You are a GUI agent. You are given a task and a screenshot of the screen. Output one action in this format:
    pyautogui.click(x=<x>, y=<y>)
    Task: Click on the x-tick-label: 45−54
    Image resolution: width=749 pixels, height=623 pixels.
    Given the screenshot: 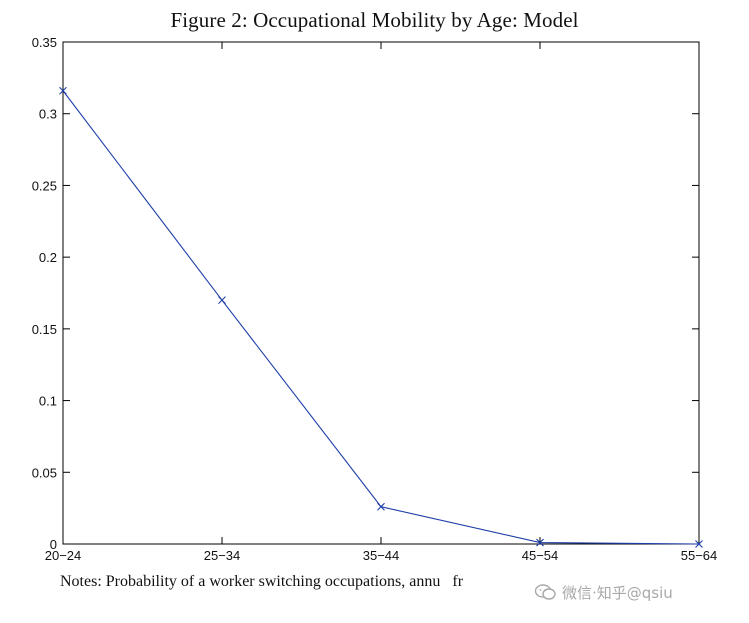 What is the action you would take?
    pyautogui.click(x=540, y=555)
    